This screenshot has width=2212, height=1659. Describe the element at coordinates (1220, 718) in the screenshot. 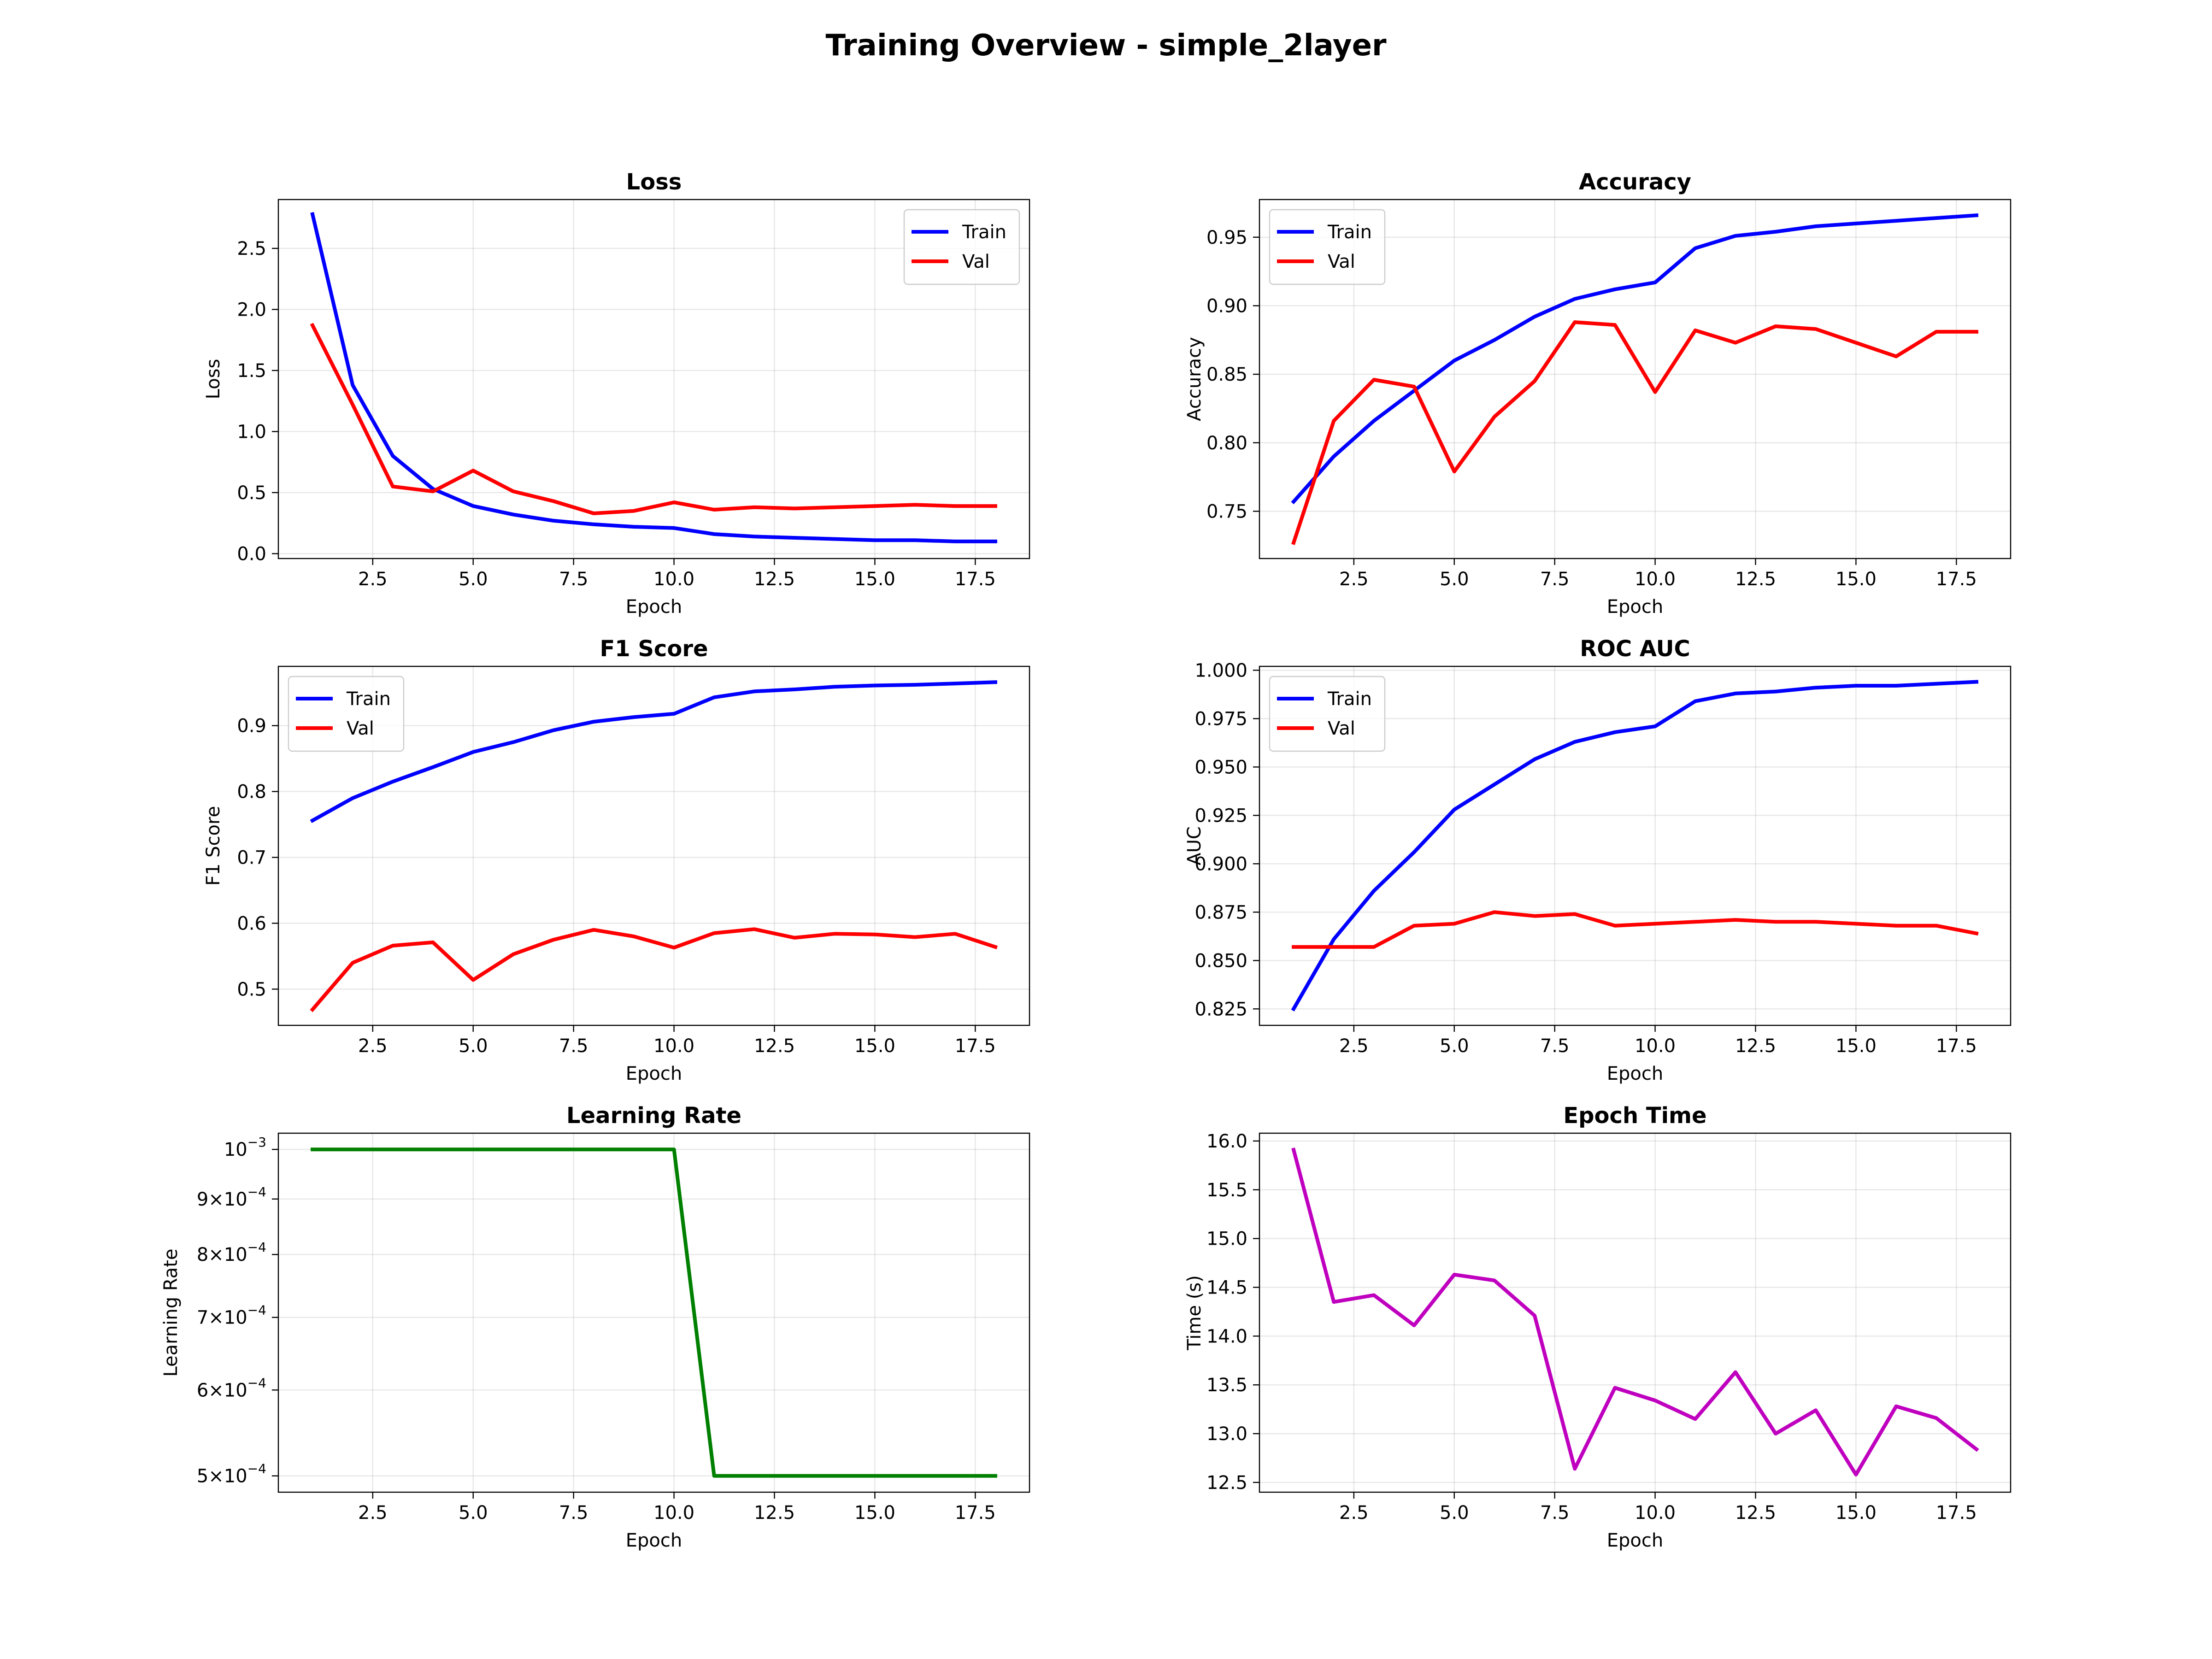

I see `y-tick-label: 0.975` at that location.